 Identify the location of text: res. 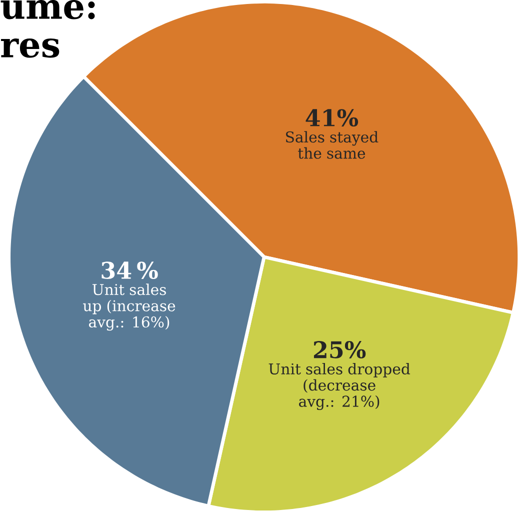
(30, 48).